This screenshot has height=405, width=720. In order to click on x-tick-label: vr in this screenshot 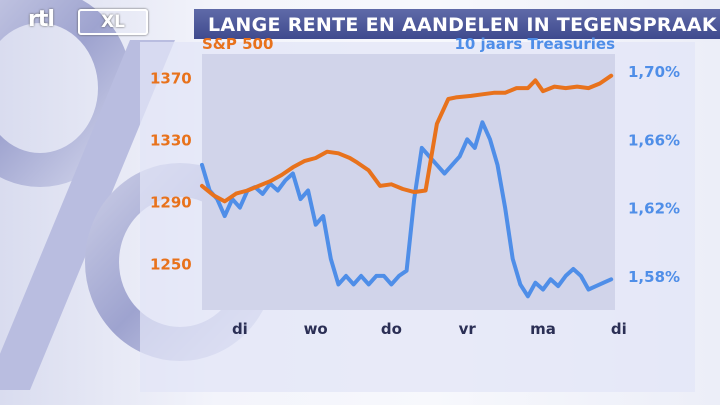, I will do `click(468, 329)`.